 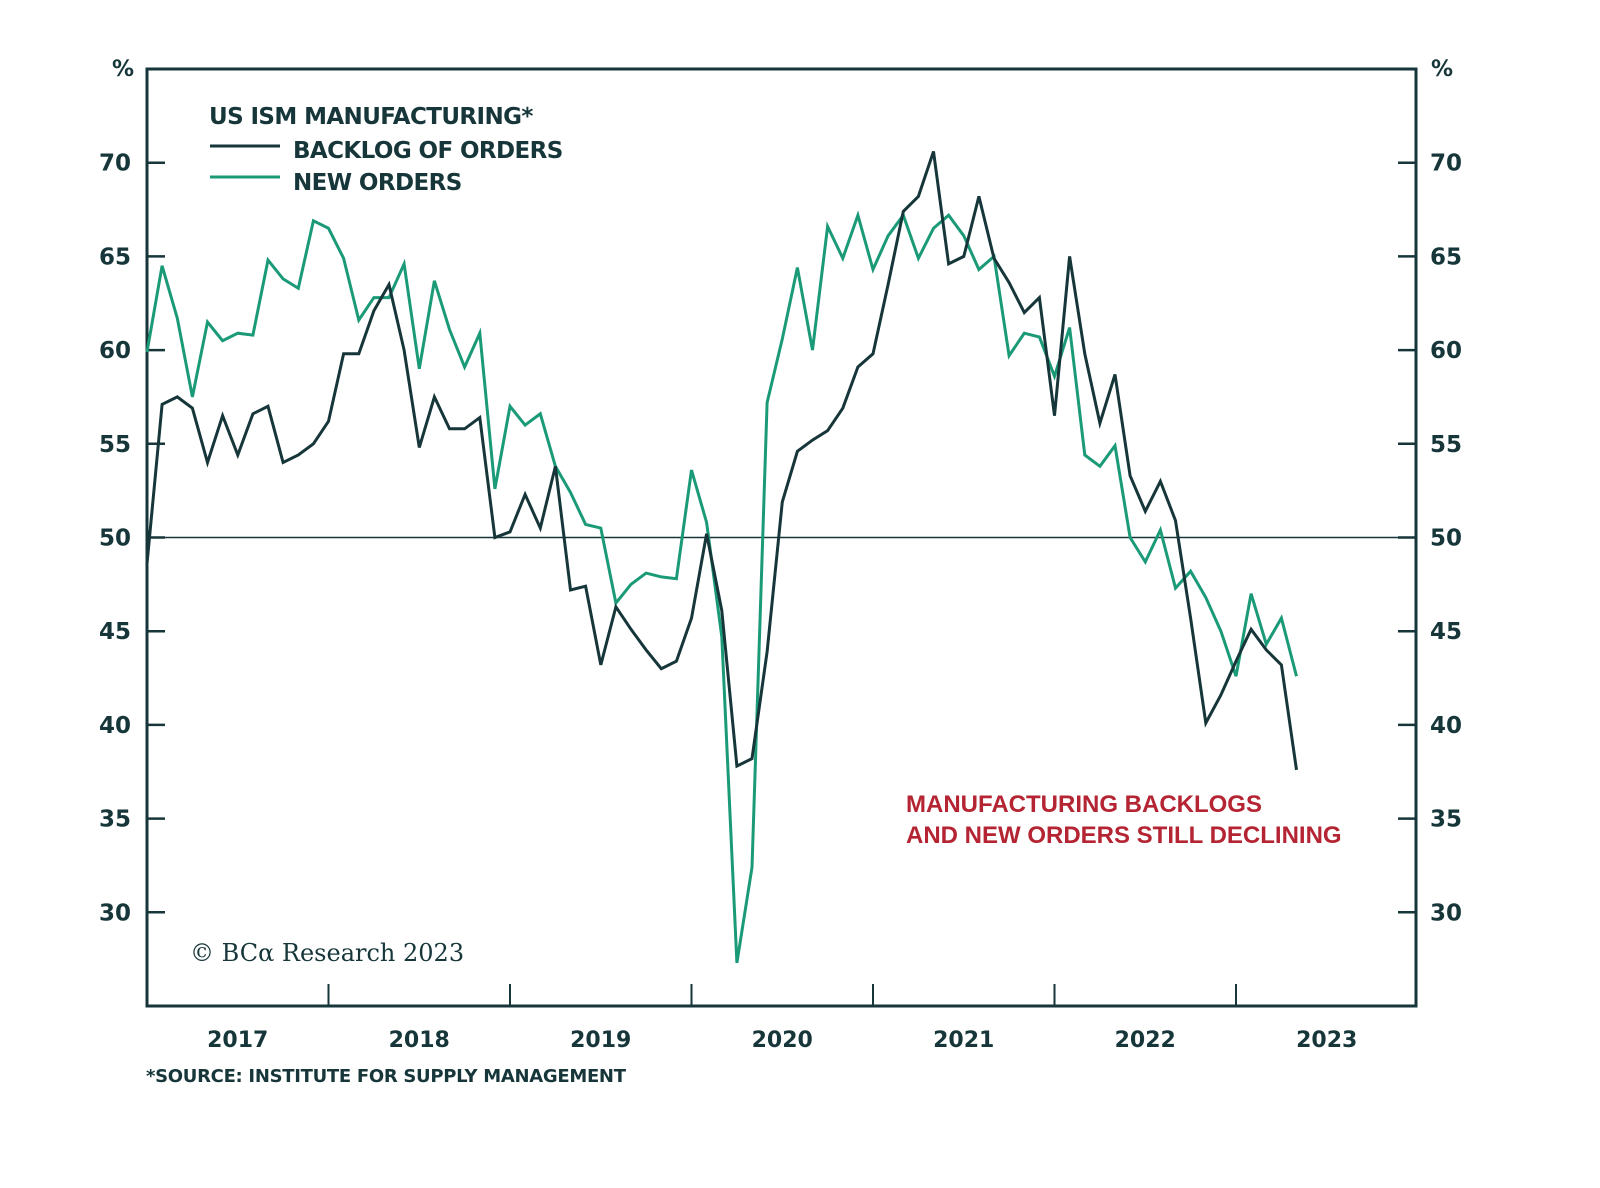 I want to click on x-tick-label: 2020, so click(x=782, y=1040).